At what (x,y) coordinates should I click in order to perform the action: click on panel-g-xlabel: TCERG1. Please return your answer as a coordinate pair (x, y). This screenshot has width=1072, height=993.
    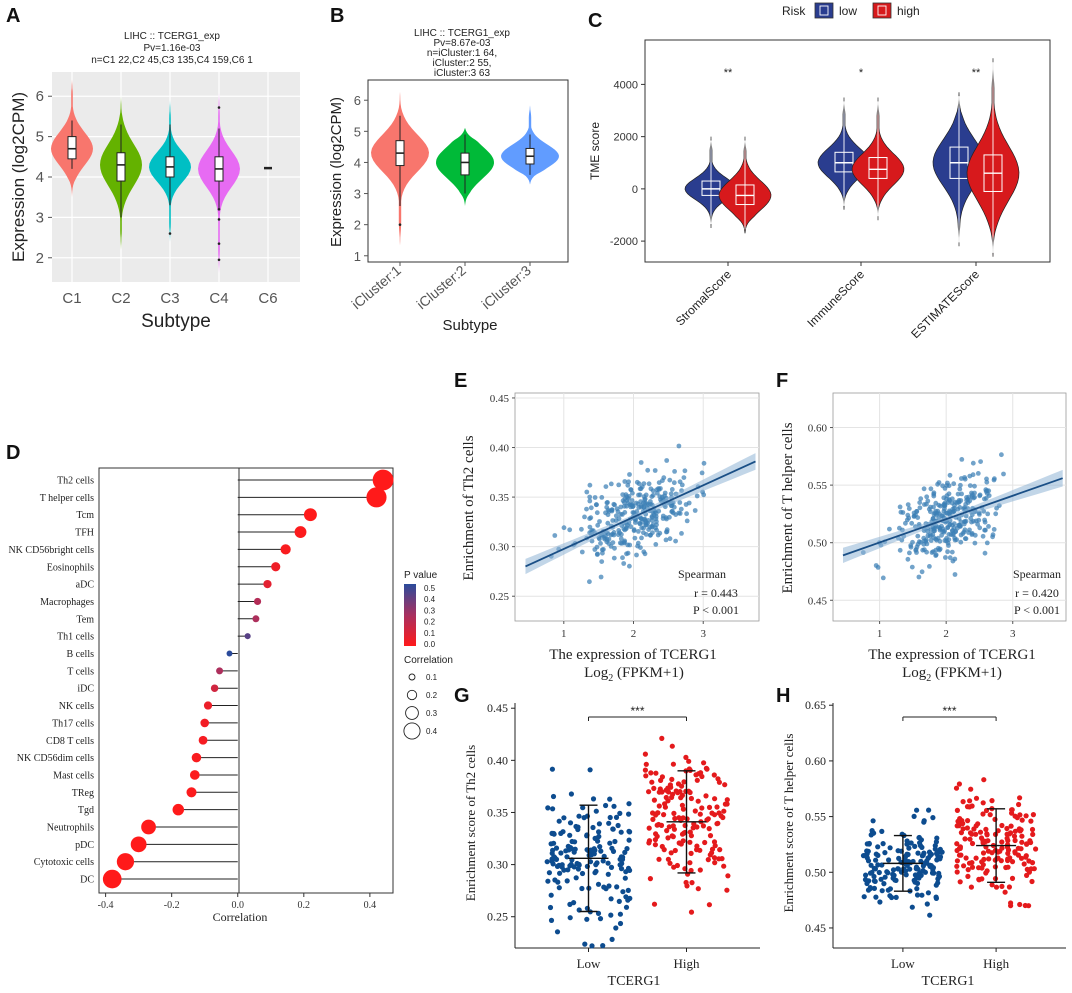
    Looking at the image, I should click on (634, 981).